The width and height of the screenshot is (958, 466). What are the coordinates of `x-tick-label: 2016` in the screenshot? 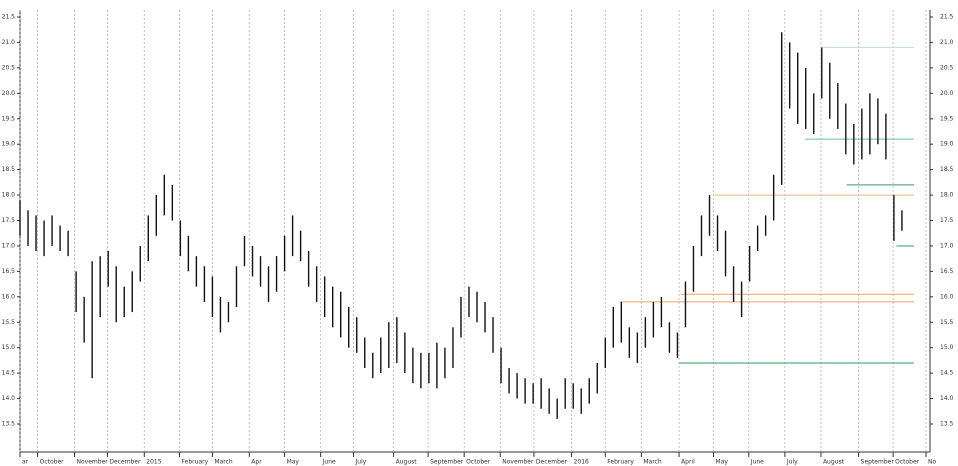 It's located at (581, 462).